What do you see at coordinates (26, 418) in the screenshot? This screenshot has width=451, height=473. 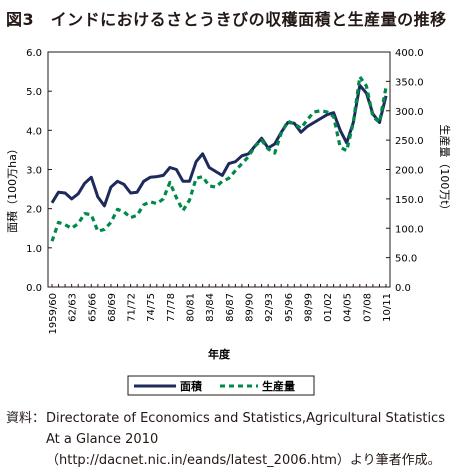 I see `source-label: 資料：` at bounding box center [26, 418].